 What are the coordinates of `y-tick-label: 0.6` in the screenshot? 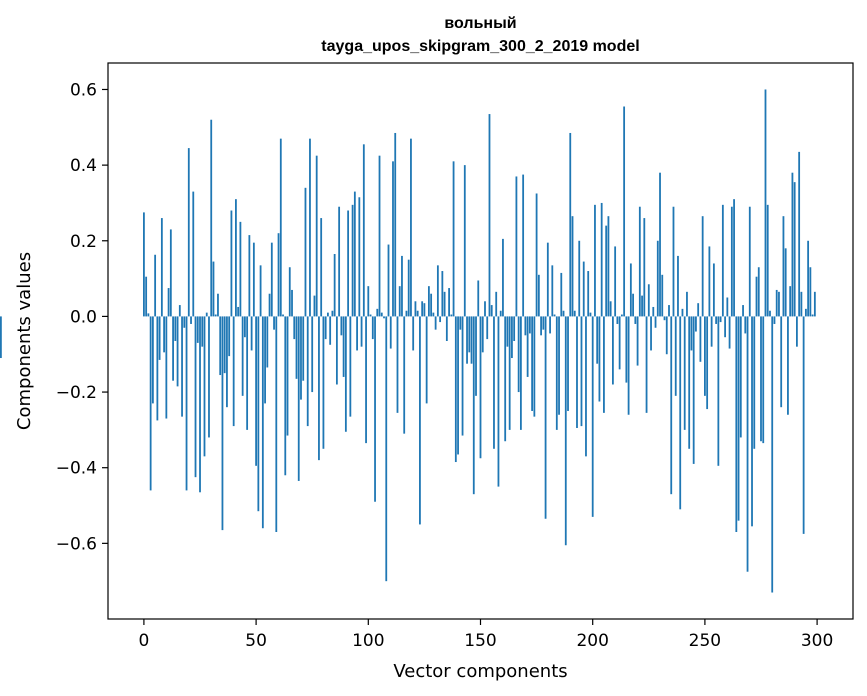 It's located at (83, 90).